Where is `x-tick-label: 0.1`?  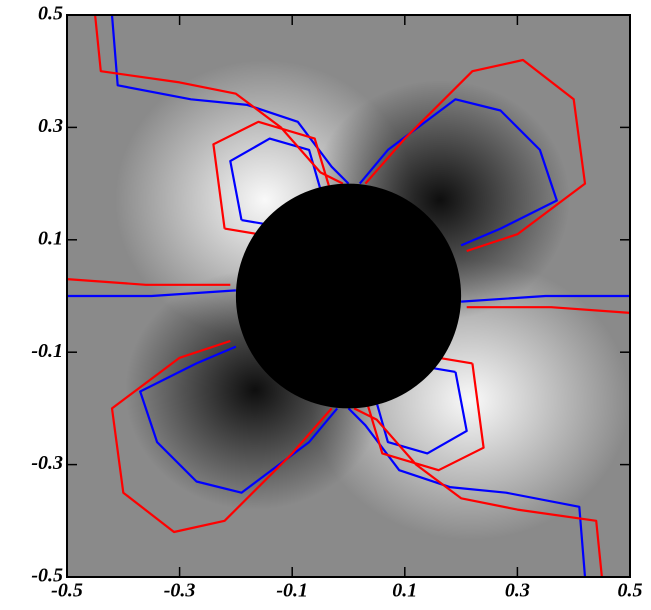
x-tick-label: 0.1 is located at coordinates (404, 591).